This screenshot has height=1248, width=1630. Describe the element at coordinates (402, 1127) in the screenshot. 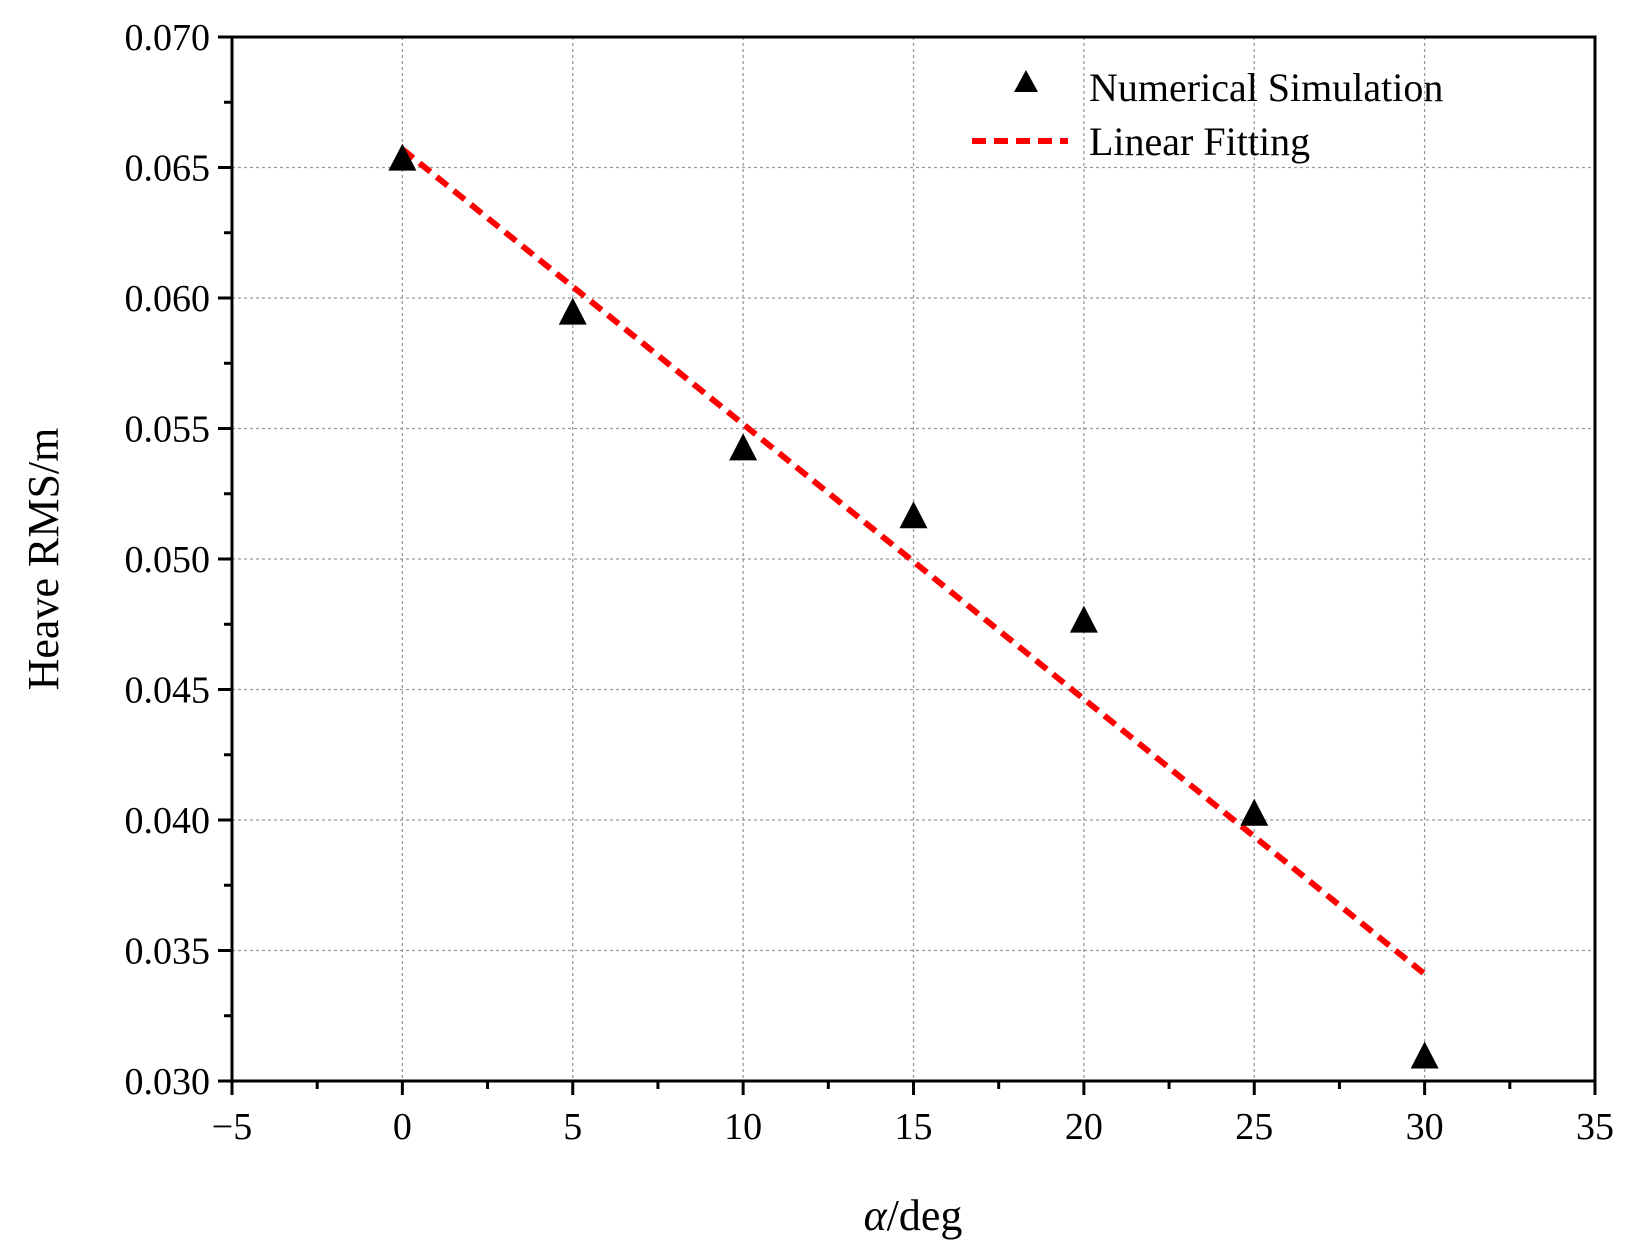

I see `x-tick-label: 0` at that location.